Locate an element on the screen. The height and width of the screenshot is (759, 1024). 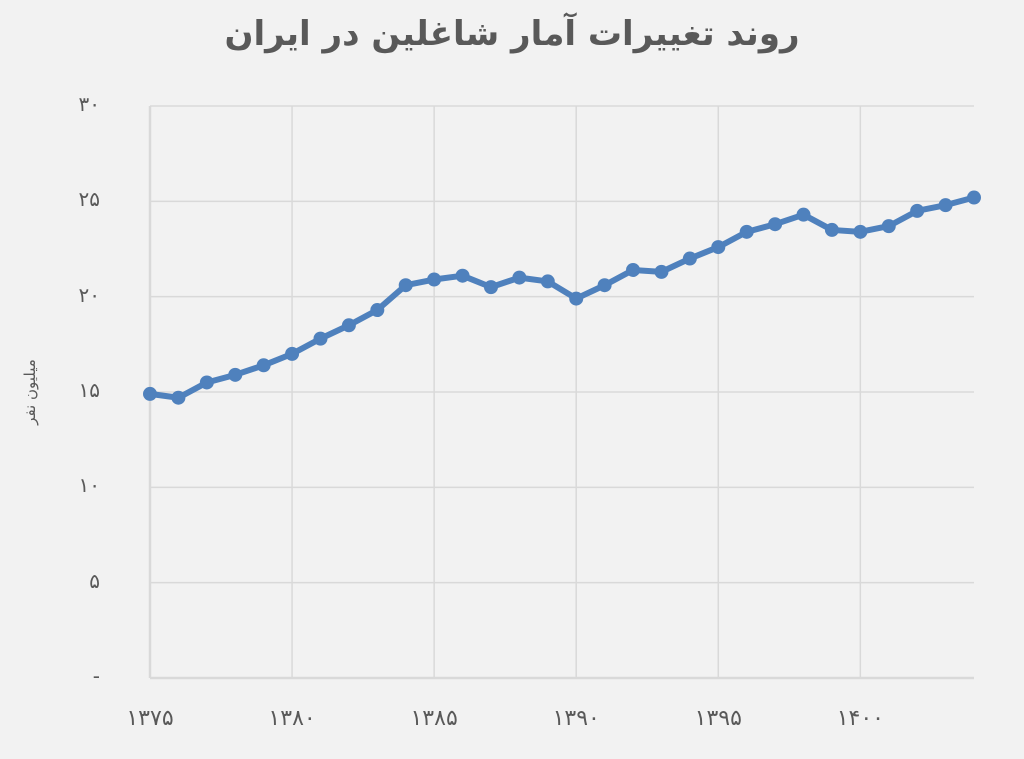
y-tick-label: ۵ is located at coordinates (94, 580).